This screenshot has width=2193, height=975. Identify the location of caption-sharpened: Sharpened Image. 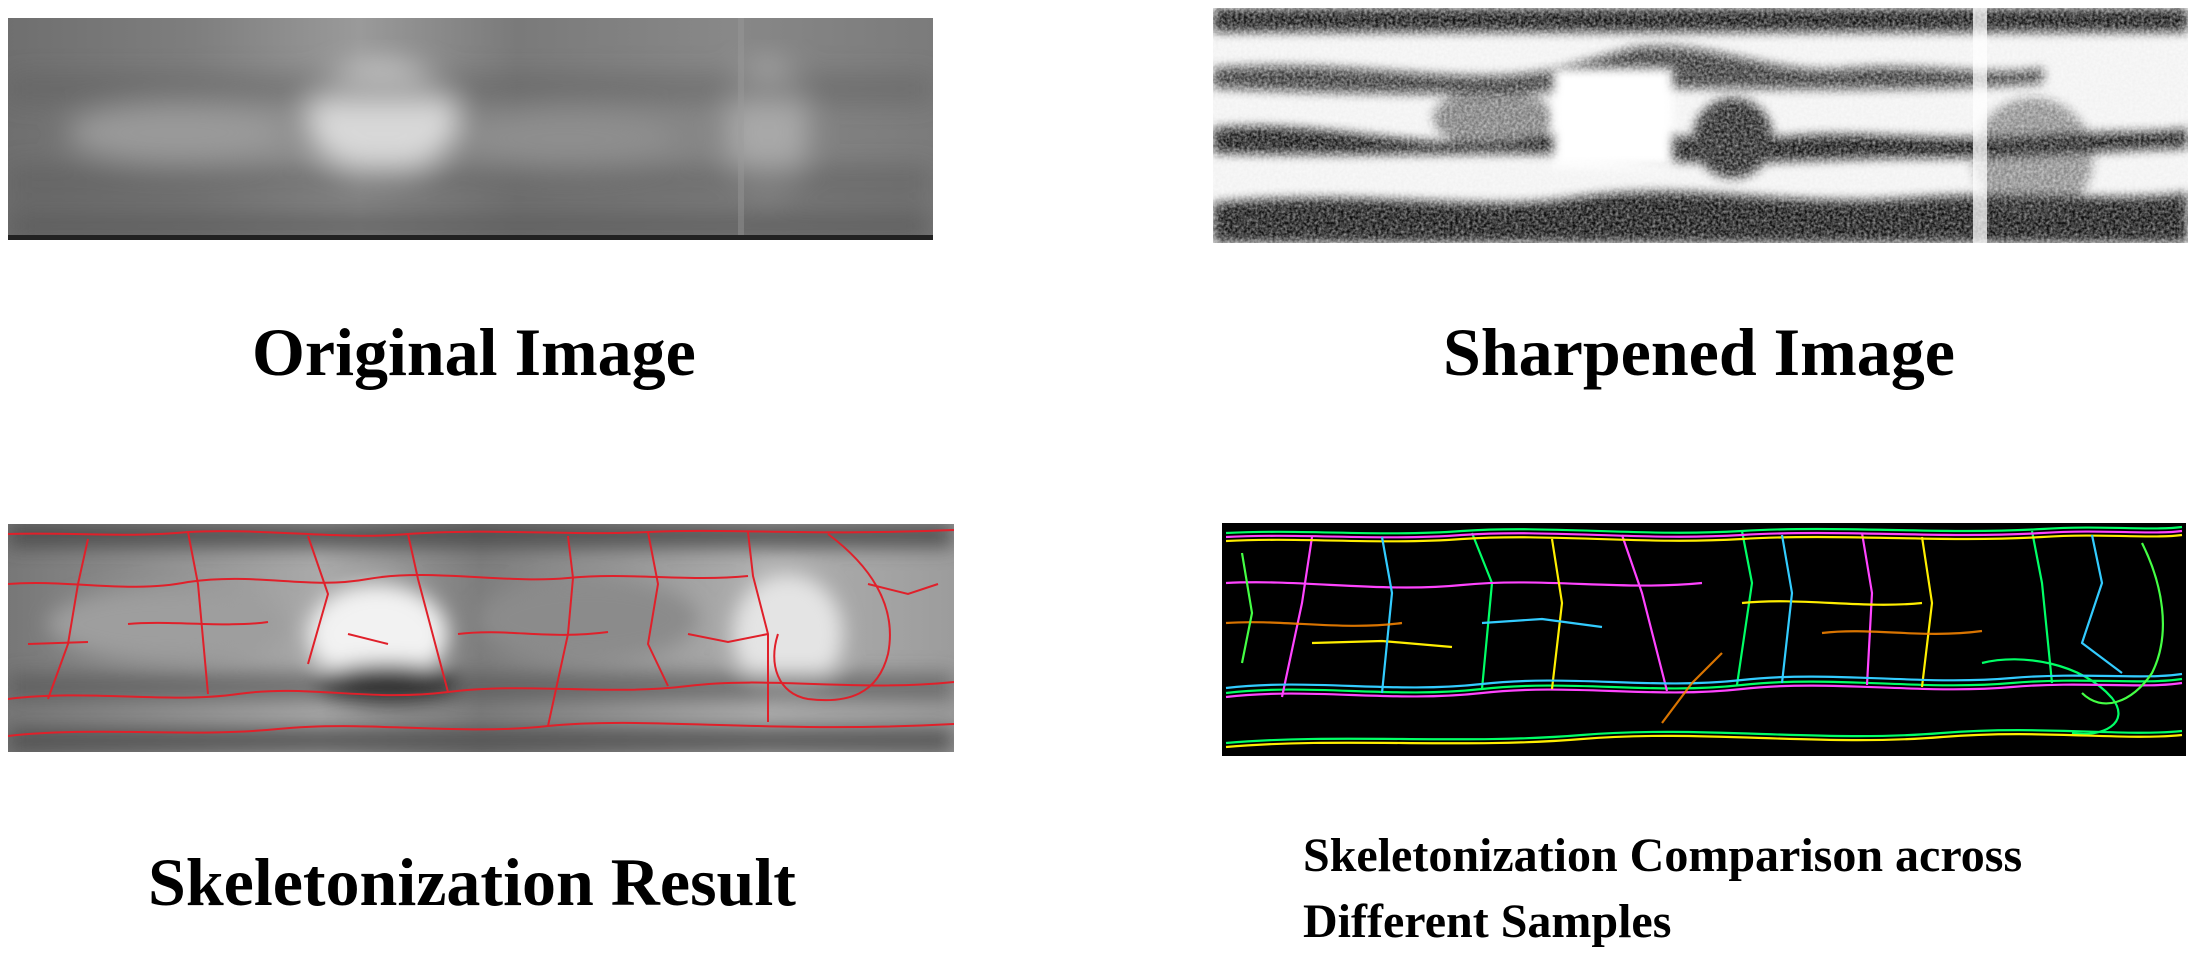
(1699, 352).